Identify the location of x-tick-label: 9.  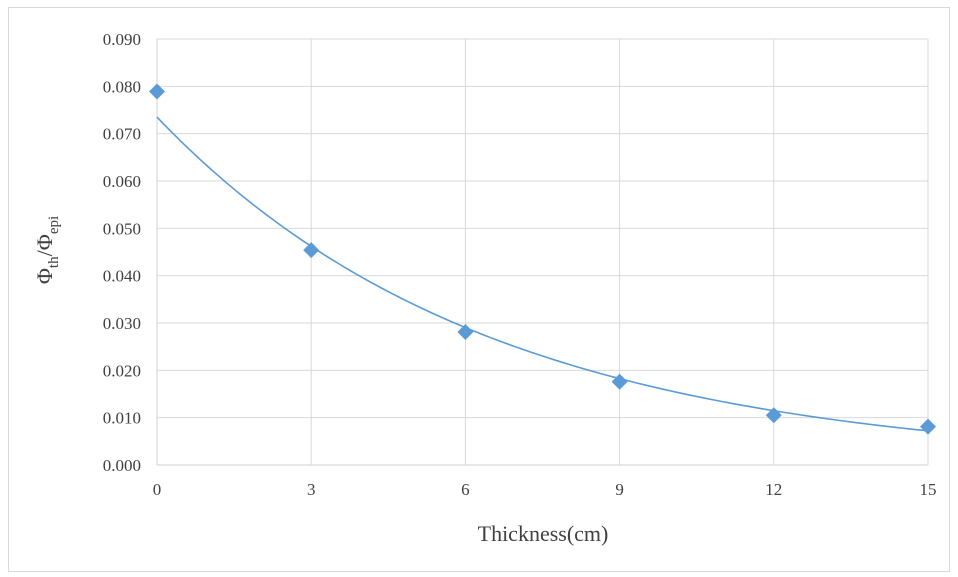
(619, 489).